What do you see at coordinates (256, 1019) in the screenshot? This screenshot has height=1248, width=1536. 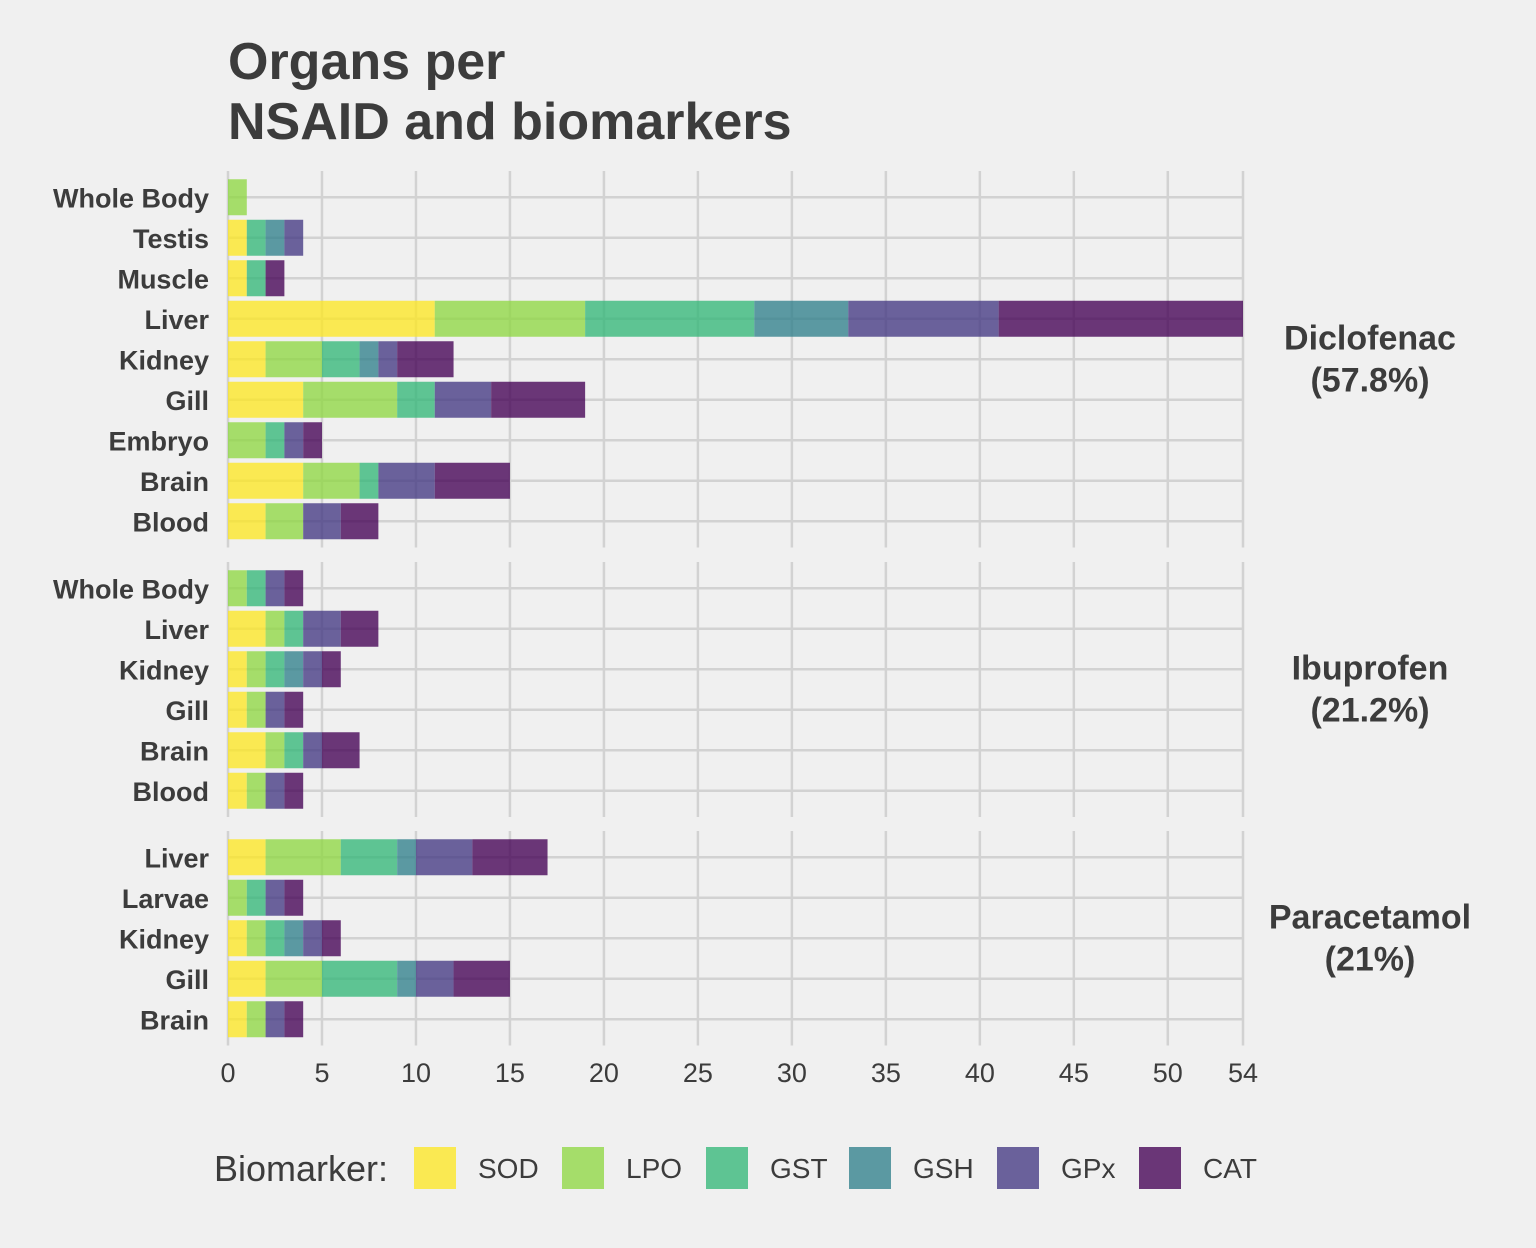 I see `bar-paracetamol-brain-lpo` at bounding box center [256, 1019].